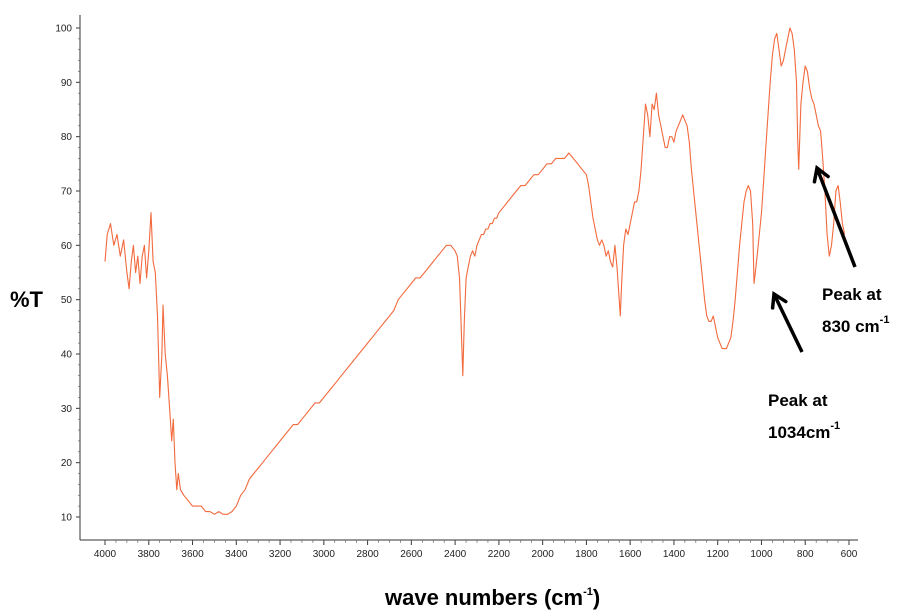 The image size is (919, 613). What do you see at coordinates (27, 299) in the screenshot?
I see `y-axis-label: %T` at bounding box center [27, 299].